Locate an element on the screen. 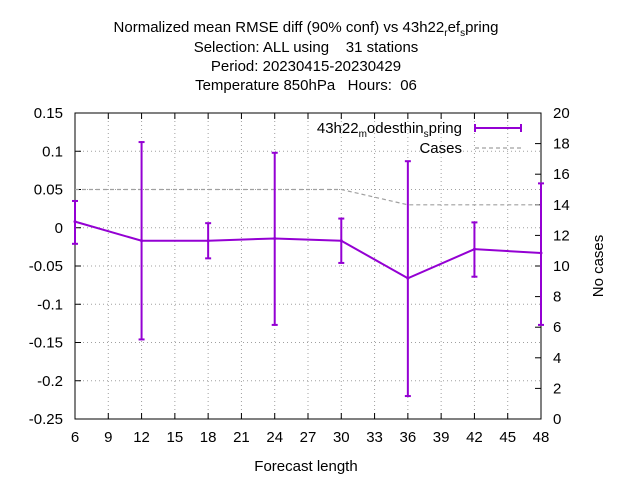 The width and height of the screenshot is (640, 480). x-tick-label: 21 is located at coordinates (241, 437).